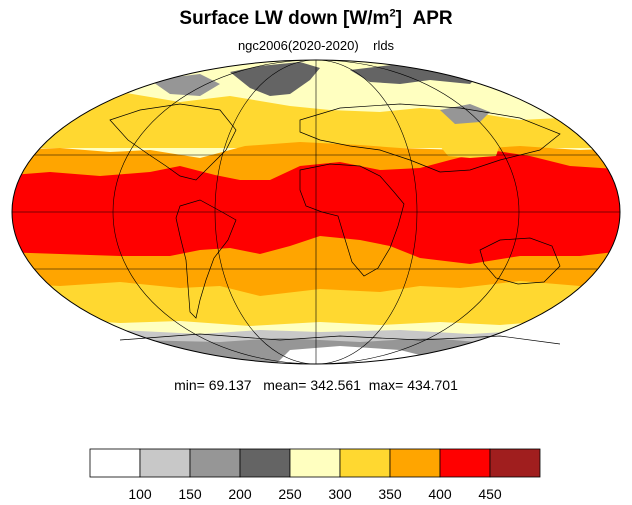  Describe the element at coordinates (189, 385) in the screenshot. I see `stat-min-label: min=` at that location.